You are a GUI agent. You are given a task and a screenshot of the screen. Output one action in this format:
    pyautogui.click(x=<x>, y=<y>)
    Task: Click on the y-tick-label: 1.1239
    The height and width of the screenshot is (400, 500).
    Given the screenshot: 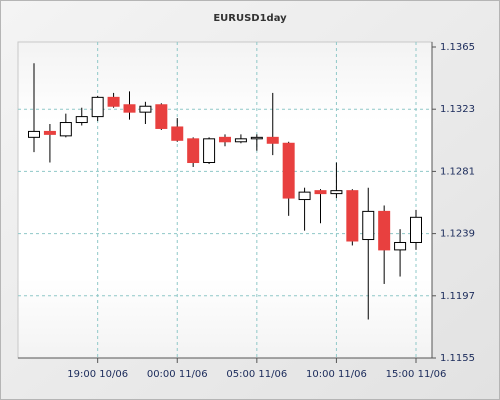 What is the action you would take?
    pyautogui.click(x=457, y=234)
    